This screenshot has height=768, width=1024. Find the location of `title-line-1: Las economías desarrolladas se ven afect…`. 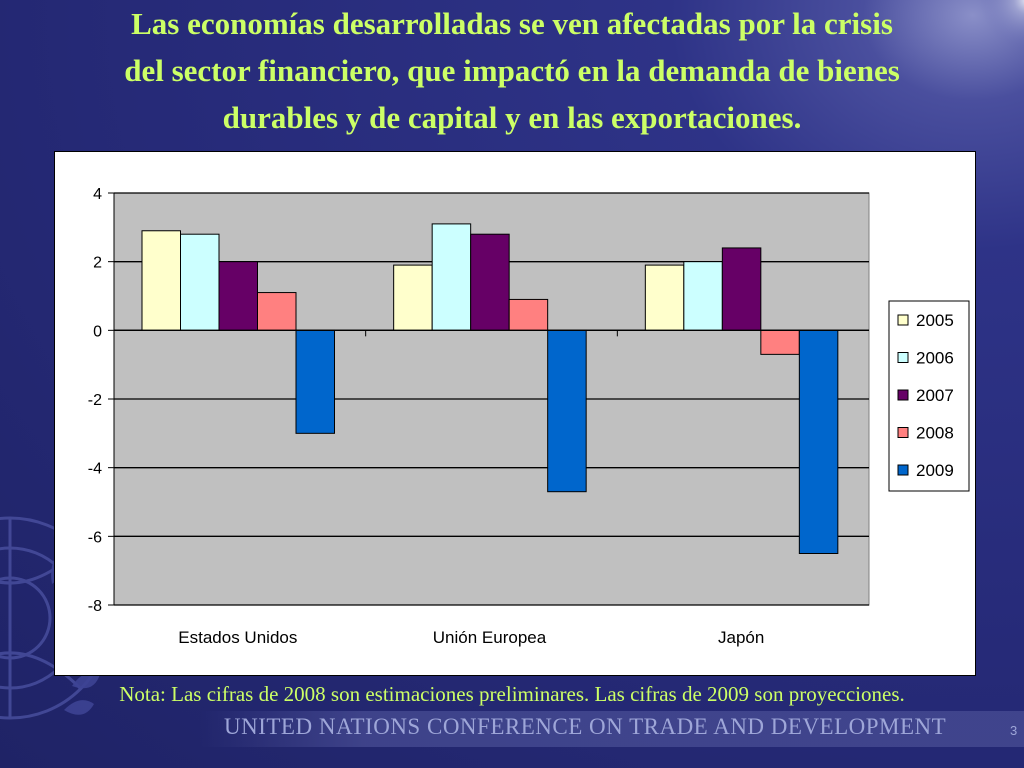

title-line-1: Las economías desarrolladas se ven afect… is located at coordinates (512, 23).